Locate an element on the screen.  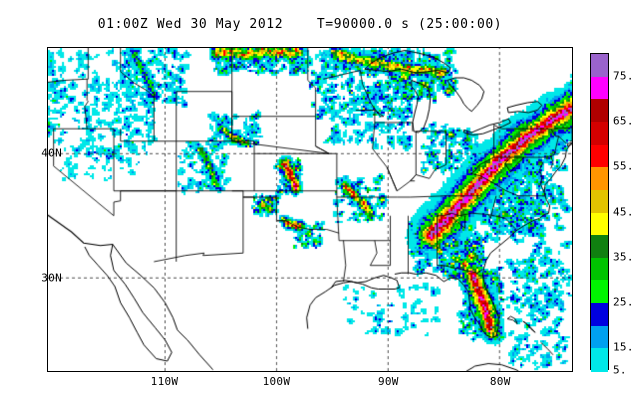
colorbar-tick-15: 15. is located at coordinates (623, 347).